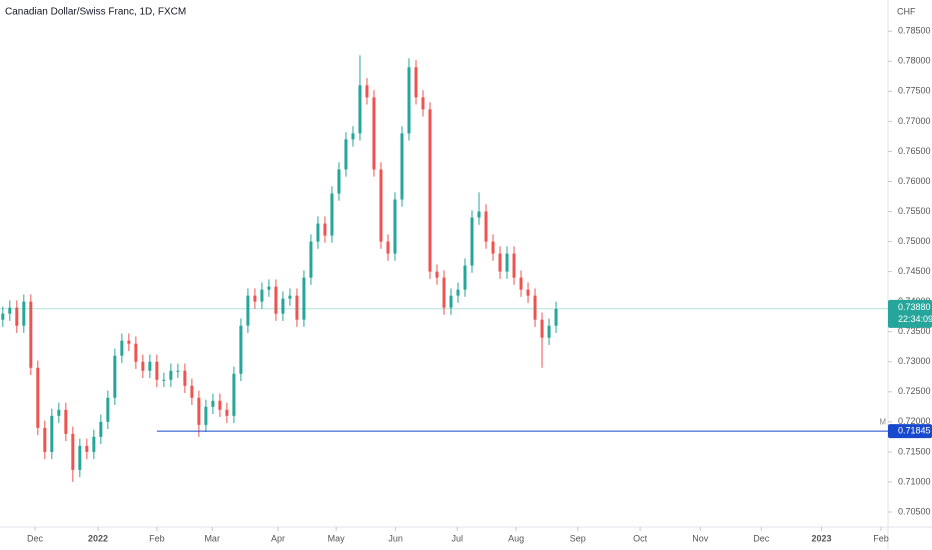  What do you see at coordinates (914, 91) in the screenshot?
I see `y-tick-label: 0.77500` at bounding box center [914, 91].